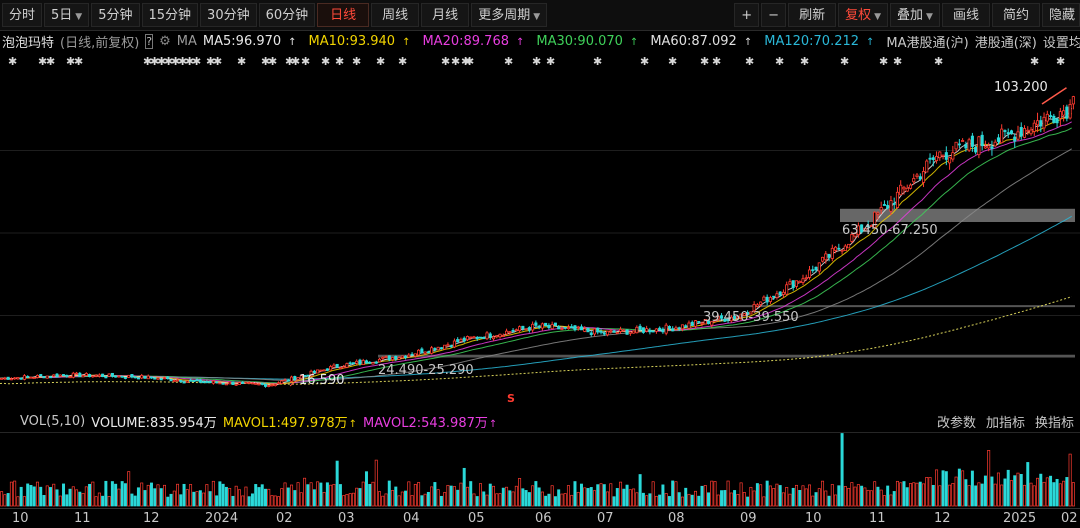 The width and height of the screenshot is (1080, 528). What do you see at coordinates (228, 15) in the screenshot?
I see `period-tab-30min: 30分钟` at bounding box center [228, 15].